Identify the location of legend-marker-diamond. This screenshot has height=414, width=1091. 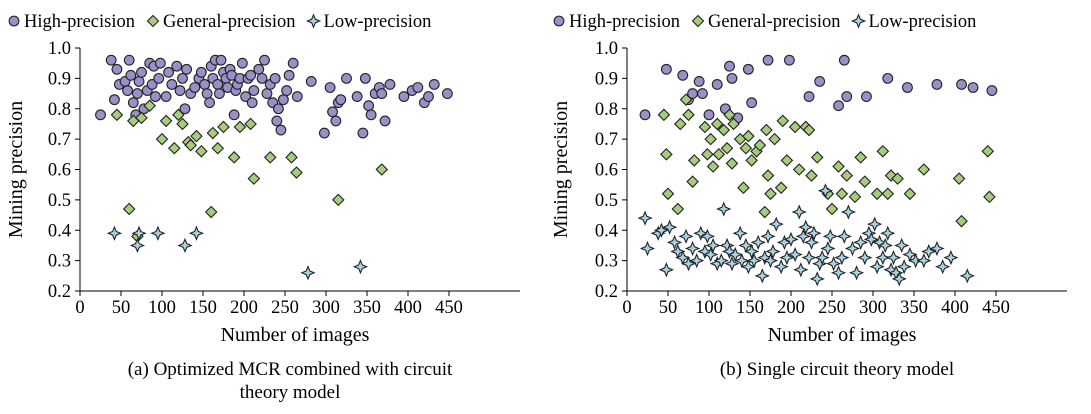
(698, 21).